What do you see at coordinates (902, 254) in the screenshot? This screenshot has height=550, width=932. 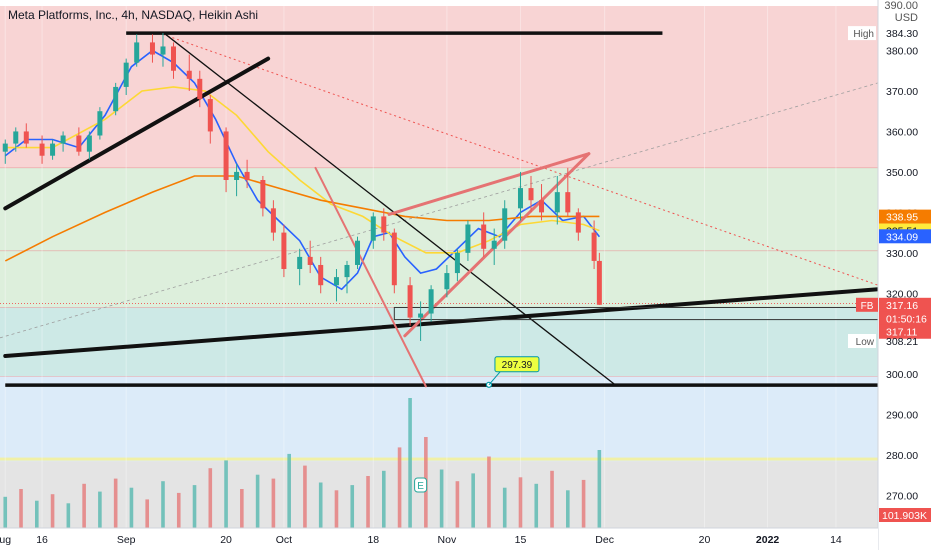 I see `price-tick-label: 330.00` at bounding box center [902, 254].